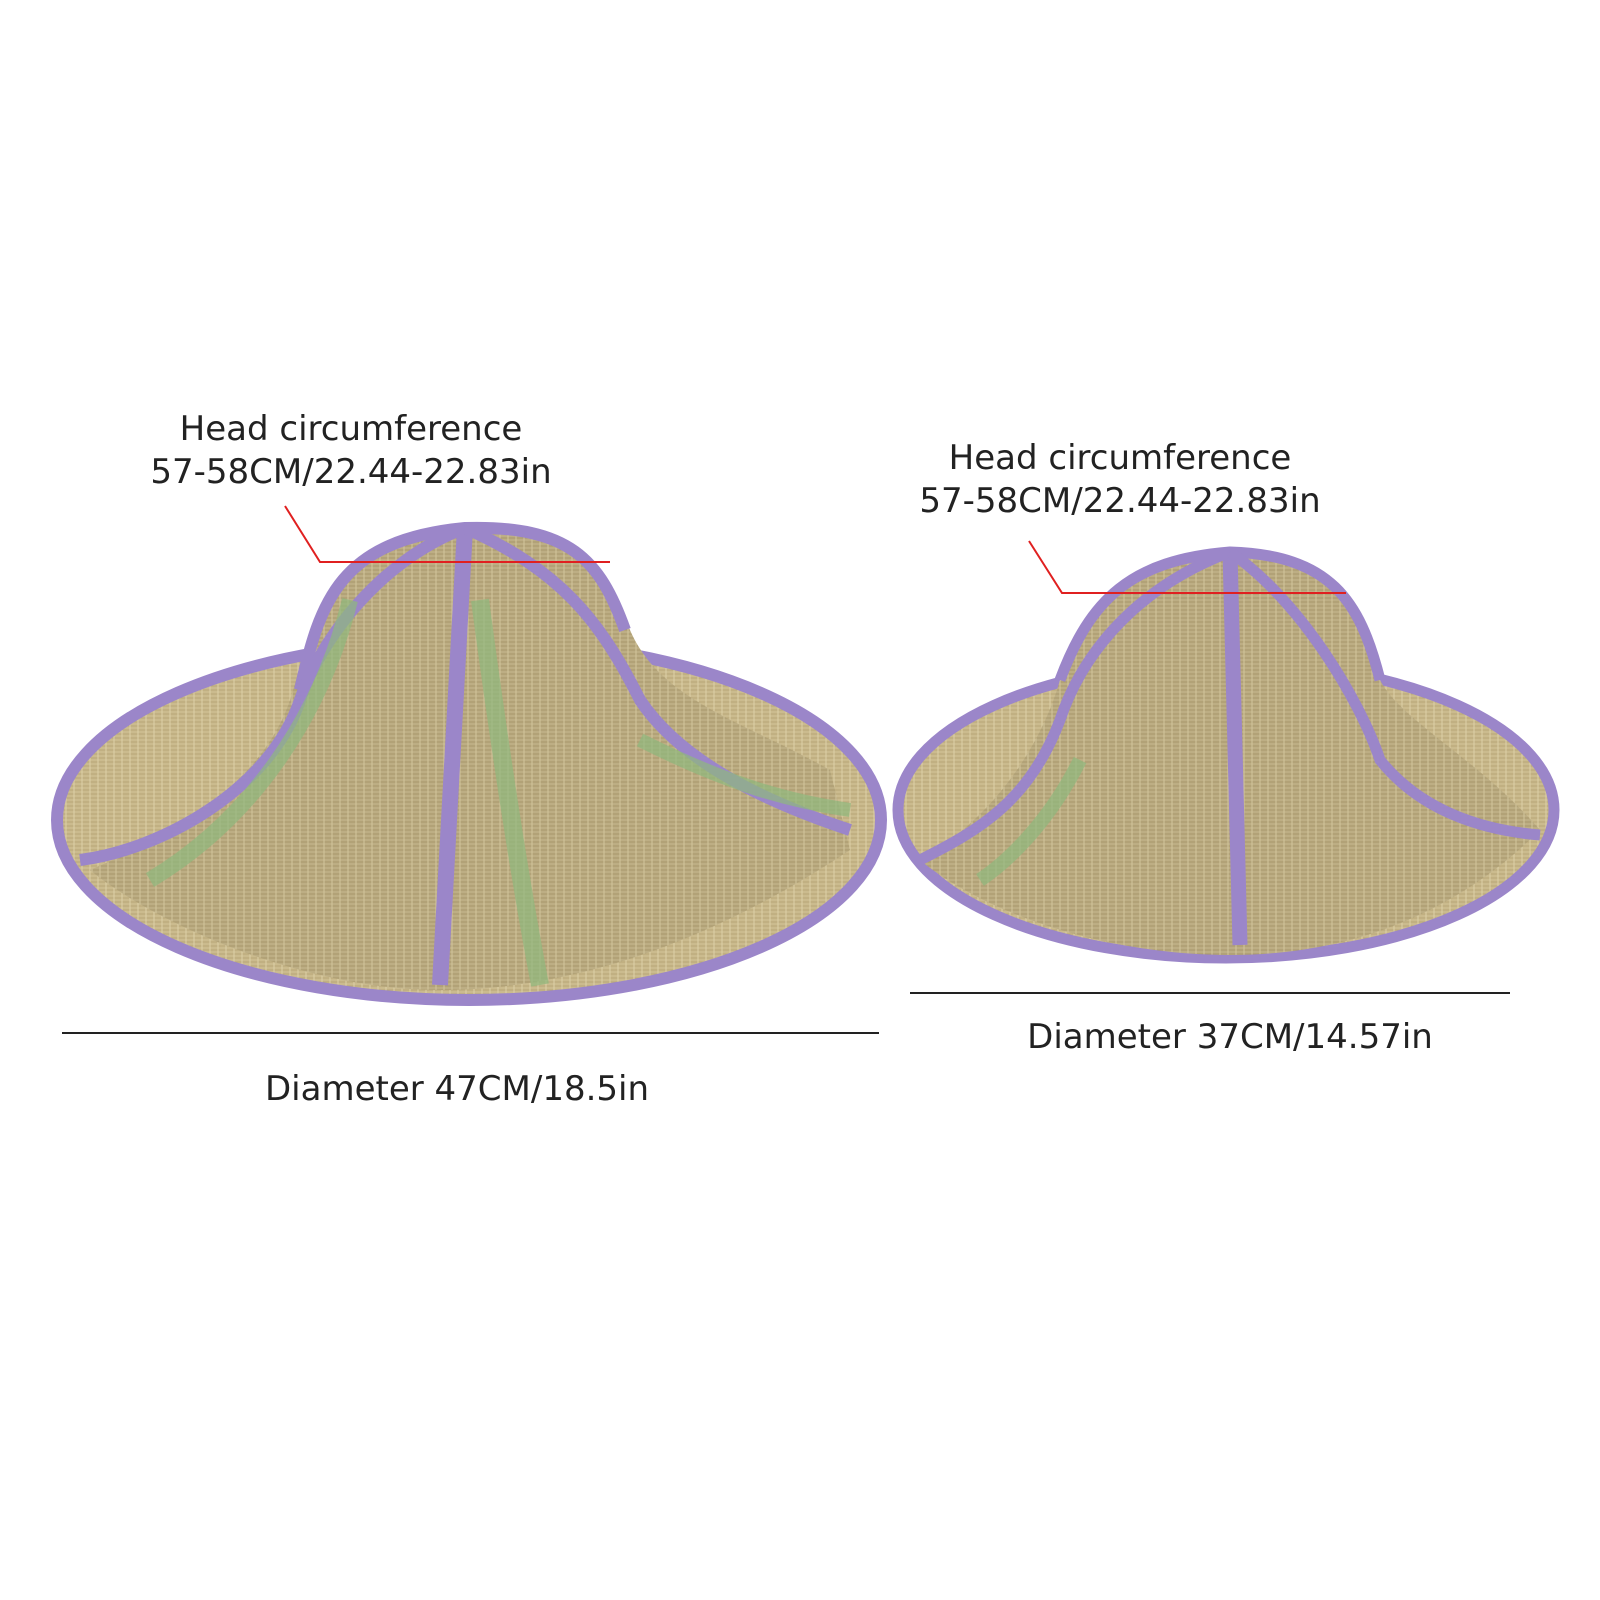 This screenshot has height=1600, width=1600. What do you see at coordinates (1226, 755) in the screenshot?
I see `right-hat` at bounding box center [1226, 755].